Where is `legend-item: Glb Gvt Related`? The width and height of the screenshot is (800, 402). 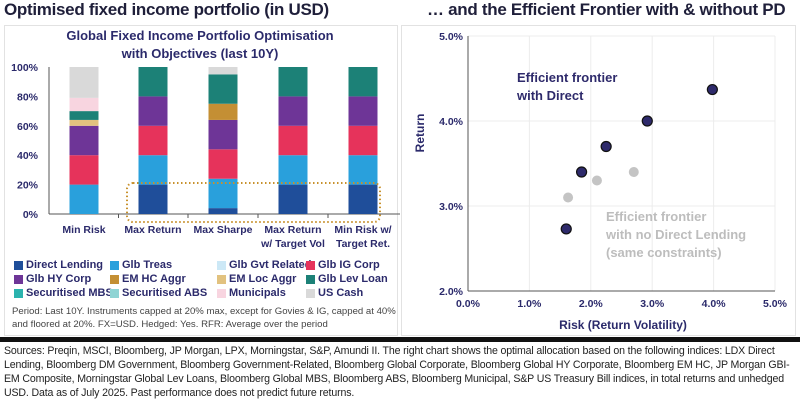
legend-item: Glb Gvt Related is located at coordinates (264, 265).